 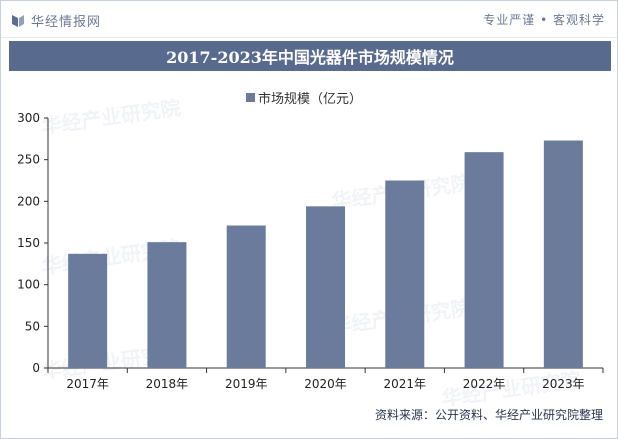 I want to click on x-tick-label: 2020年, so click(x=325, y=384).